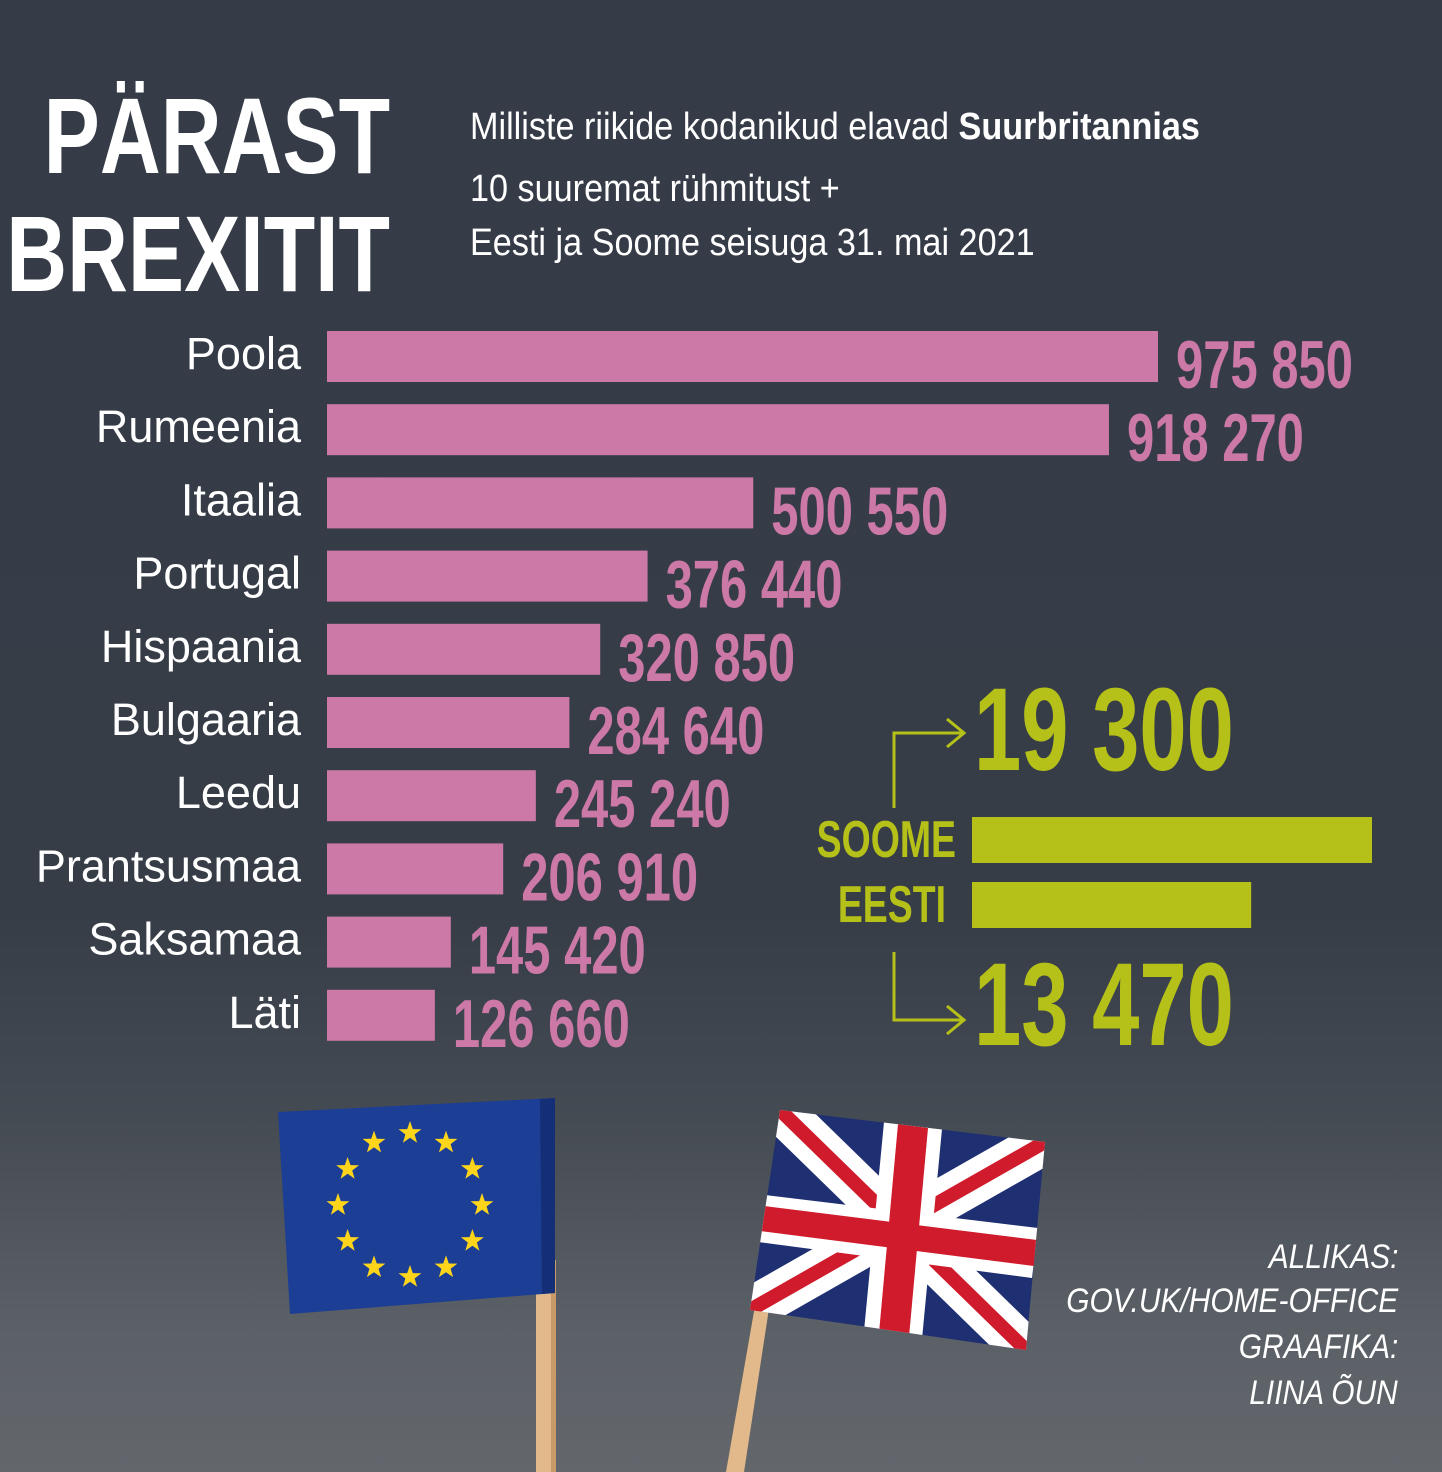 The image size is (1442, 1472). I want to click on value-label: 500 550, so click(859, 510).